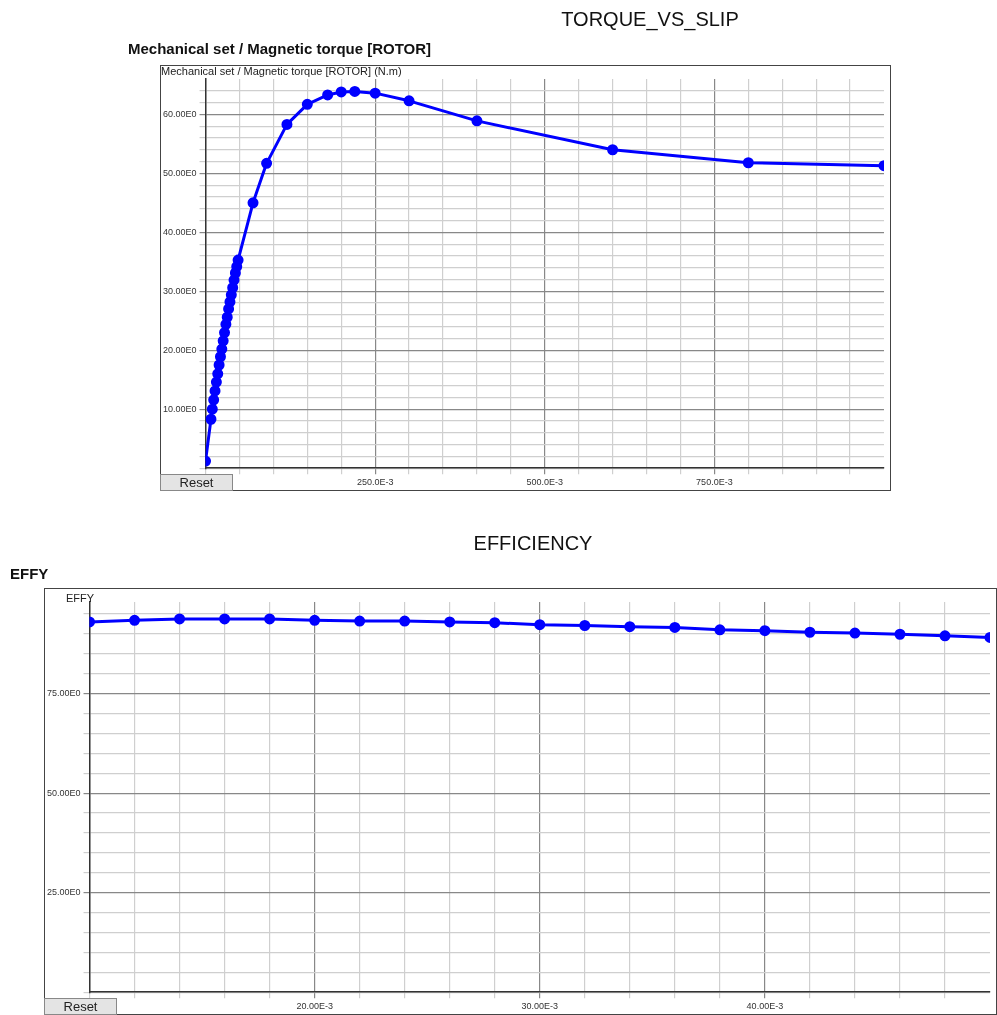  I want to click on x-tick-label: 750.0E-3, so click(714, 482).